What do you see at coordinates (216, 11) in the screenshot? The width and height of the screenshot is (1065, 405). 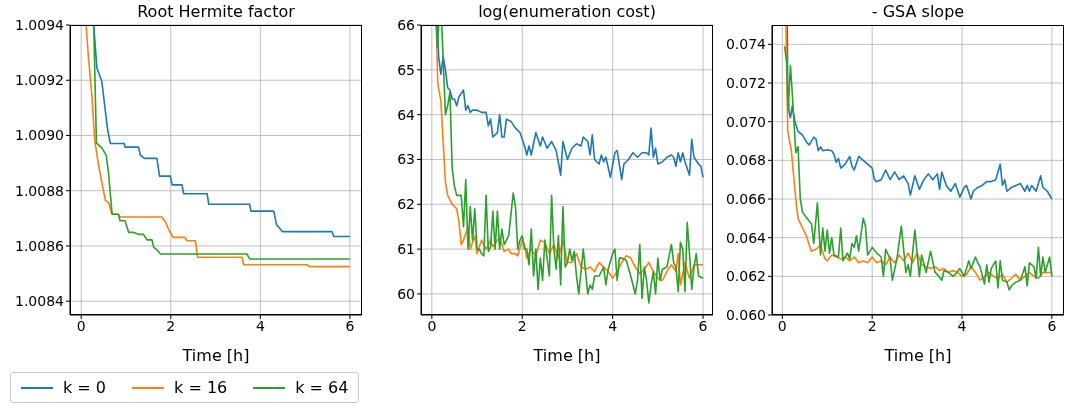 I see `chart-title: Root Hermite factor` at bounding box center [216, 11].